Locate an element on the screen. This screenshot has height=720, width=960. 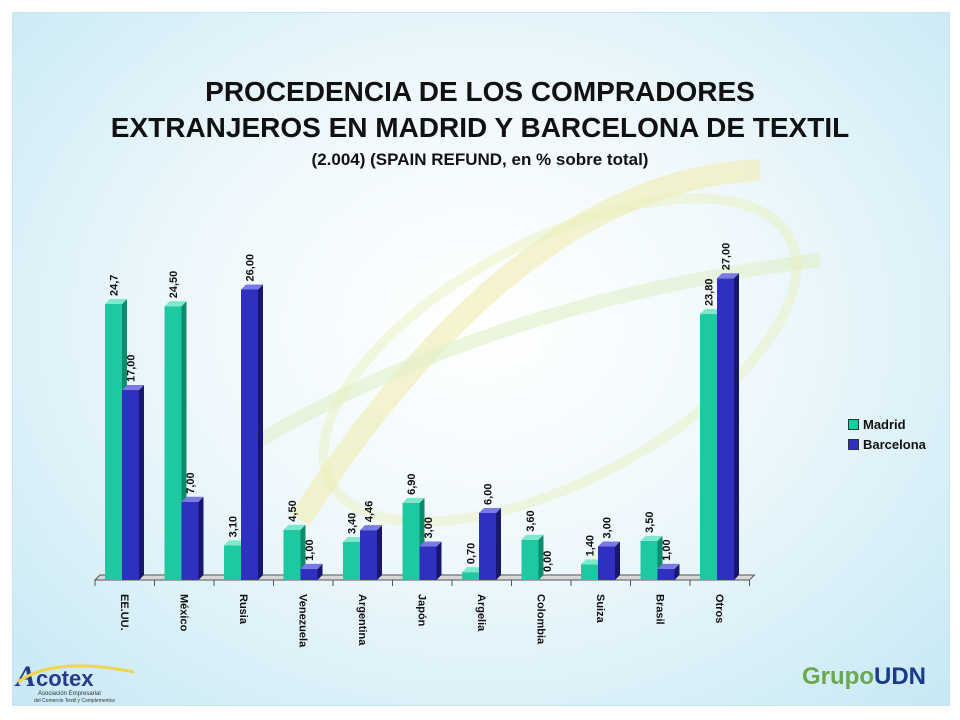
data-label: 23,80 is located at coordinates (710, 293).